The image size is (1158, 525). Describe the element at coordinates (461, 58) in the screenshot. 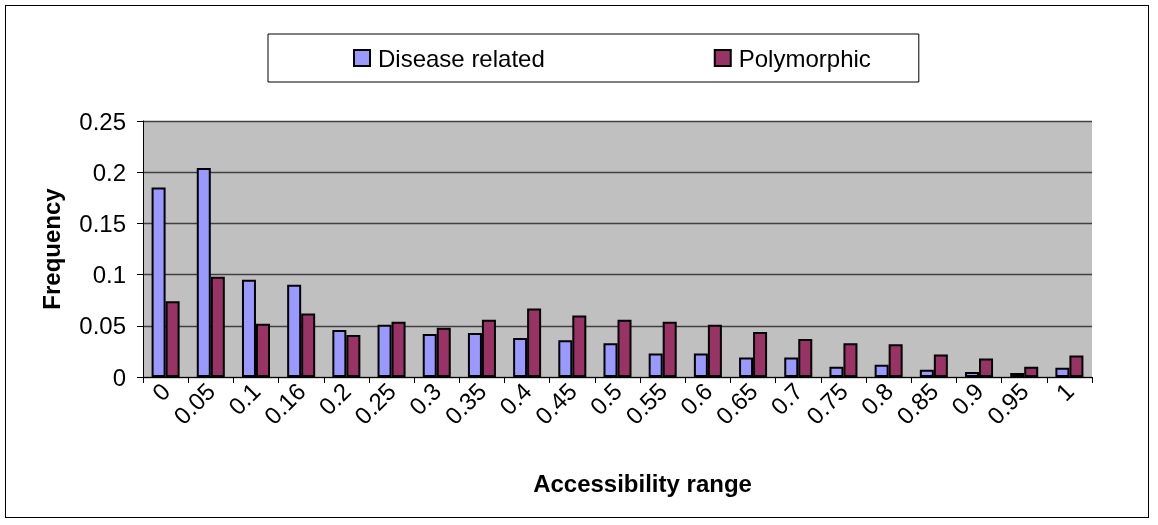

I see `legend-label: Disease related` at that location.